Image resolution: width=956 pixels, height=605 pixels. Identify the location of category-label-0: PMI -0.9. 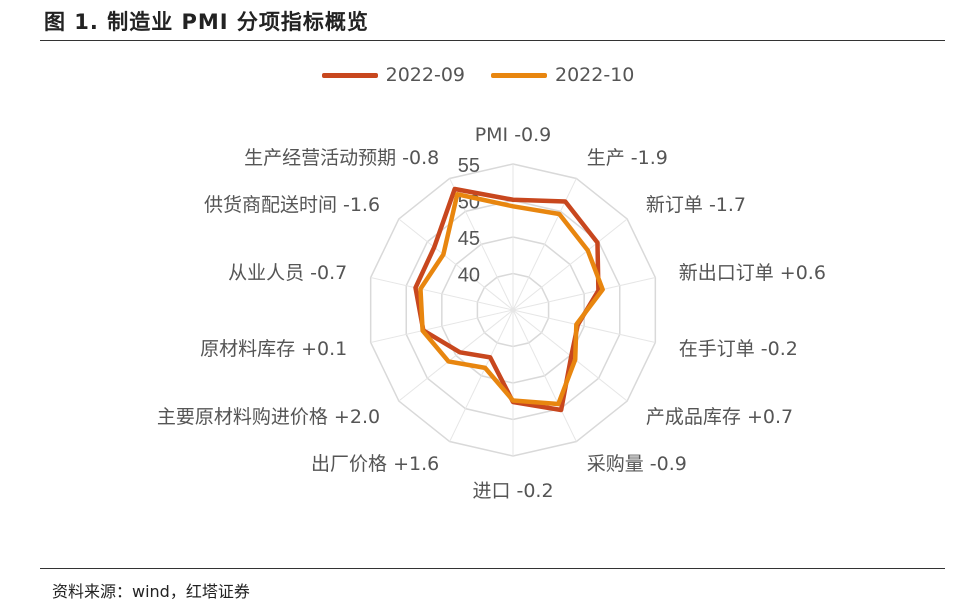
(513, 135).